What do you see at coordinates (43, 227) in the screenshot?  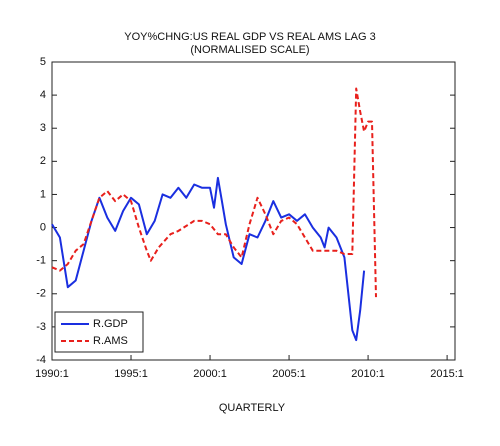 I see `y-tick-label: 0` at bounding box center [43, 227].